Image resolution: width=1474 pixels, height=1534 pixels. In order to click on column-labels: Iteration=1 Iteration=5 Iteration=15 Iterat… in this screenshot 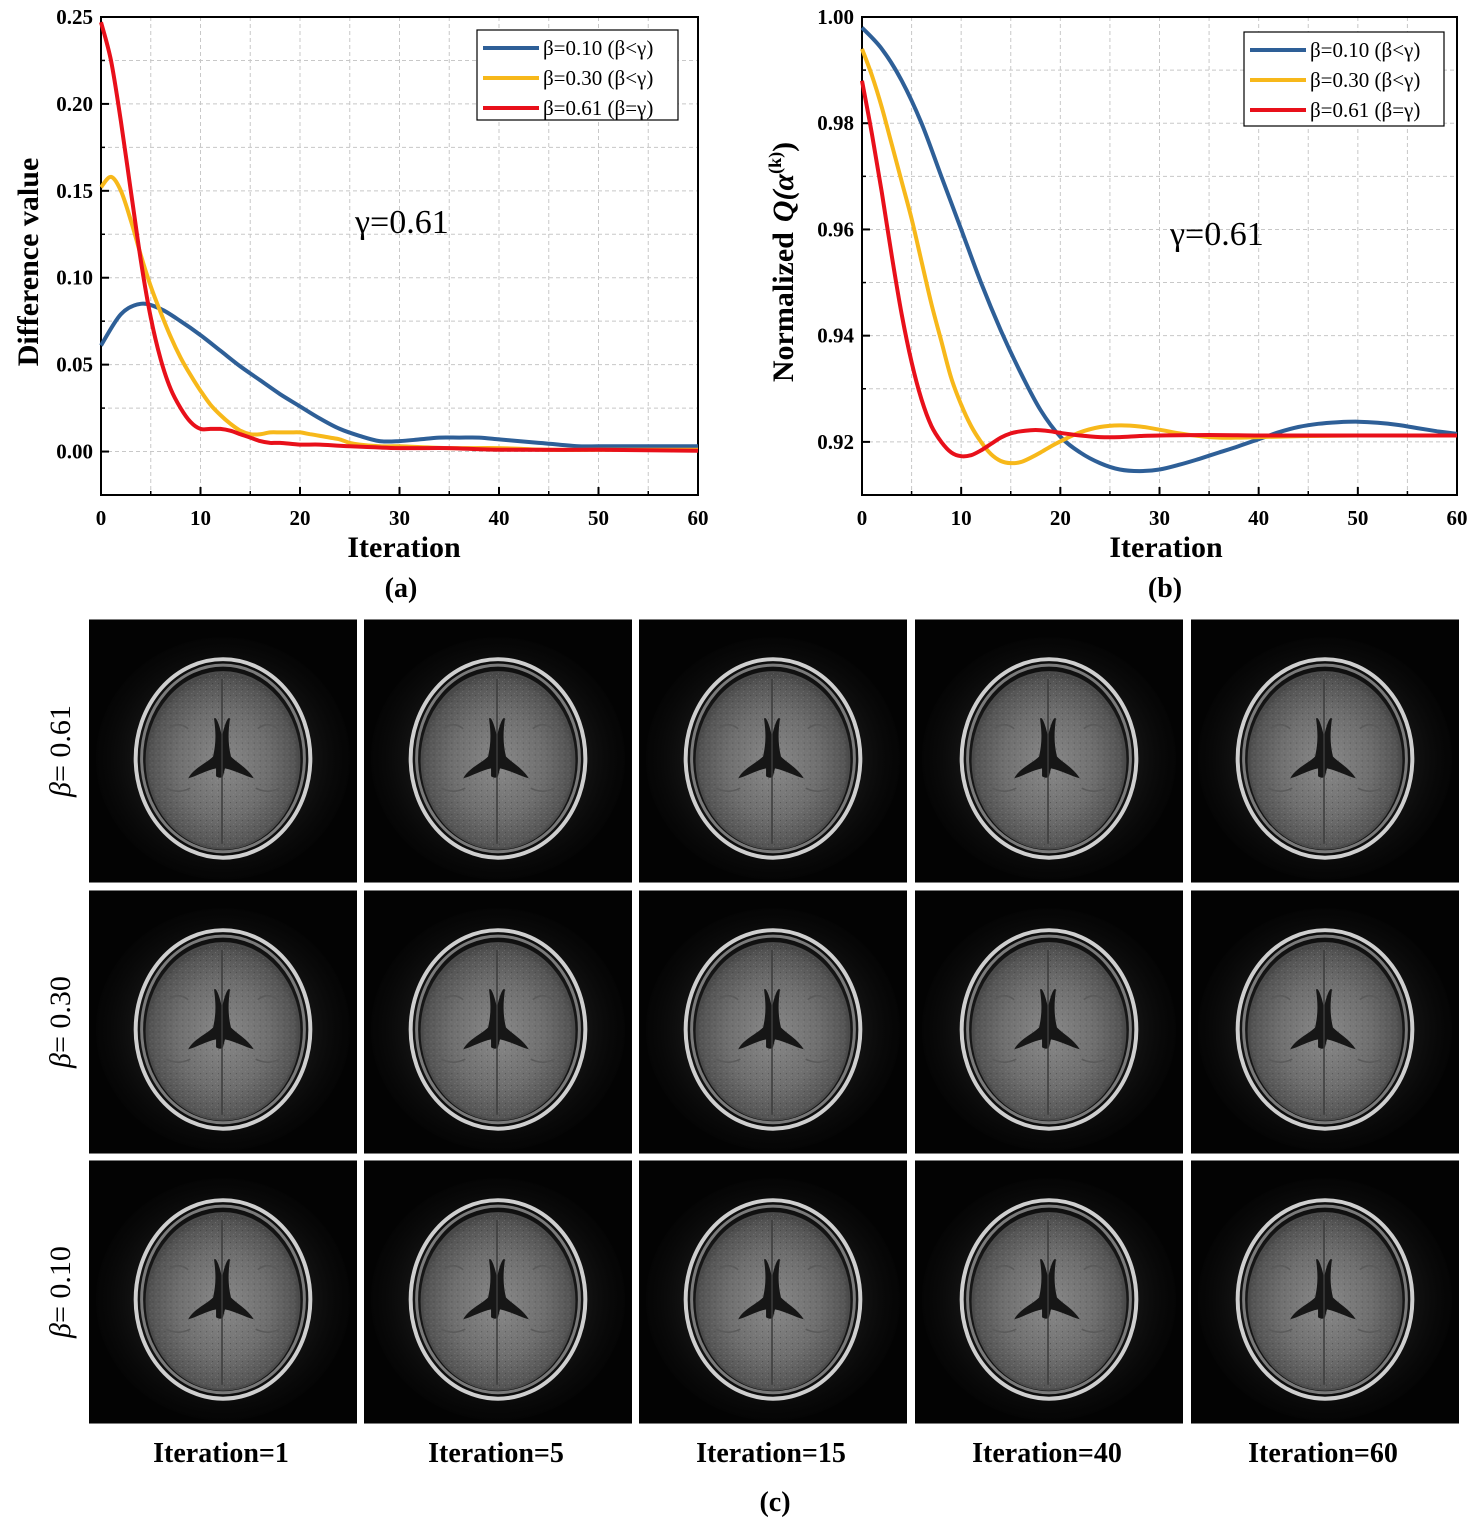, I will do `click(775, 1453)`.